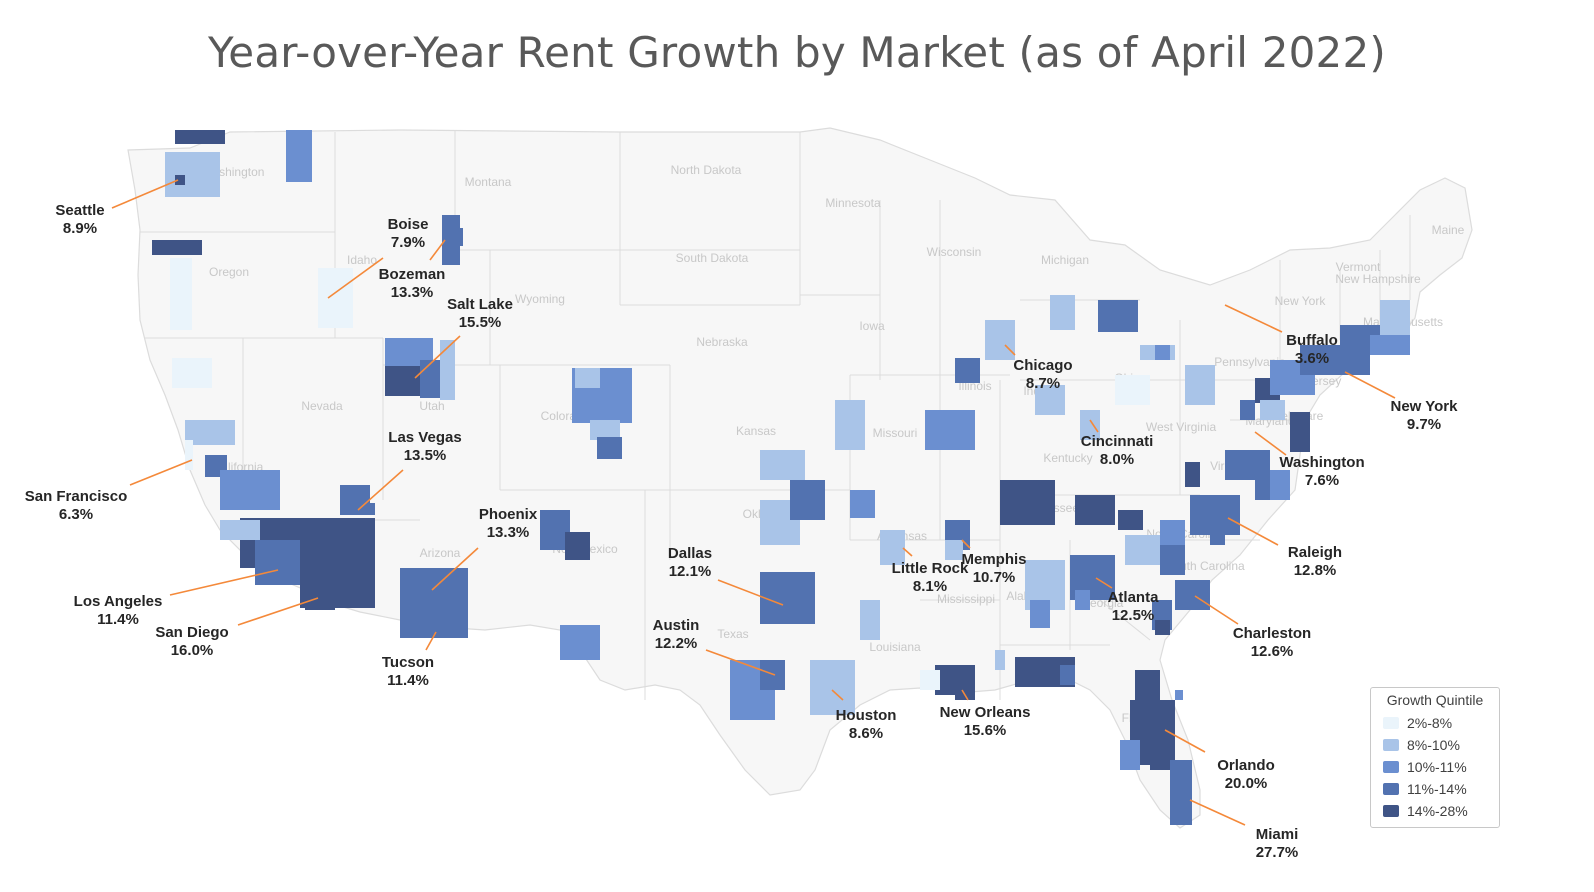 This screenshot has width=1594, height=892. What do you see at coordinates (76, 514) in the screenshot?
I see `market-value-san-francisco: 6.3%` at bounding box center [76, 514].